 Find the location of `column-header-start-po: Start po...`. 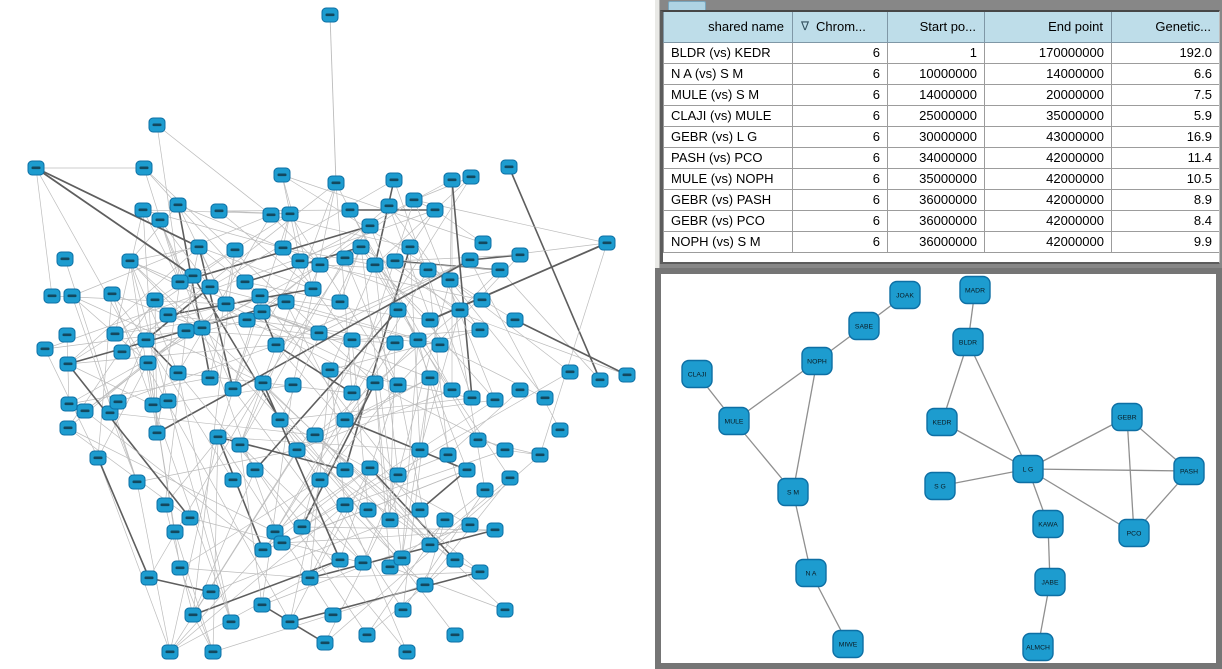

column-header-start-po: Start po... is located at coordinates (936, 27).